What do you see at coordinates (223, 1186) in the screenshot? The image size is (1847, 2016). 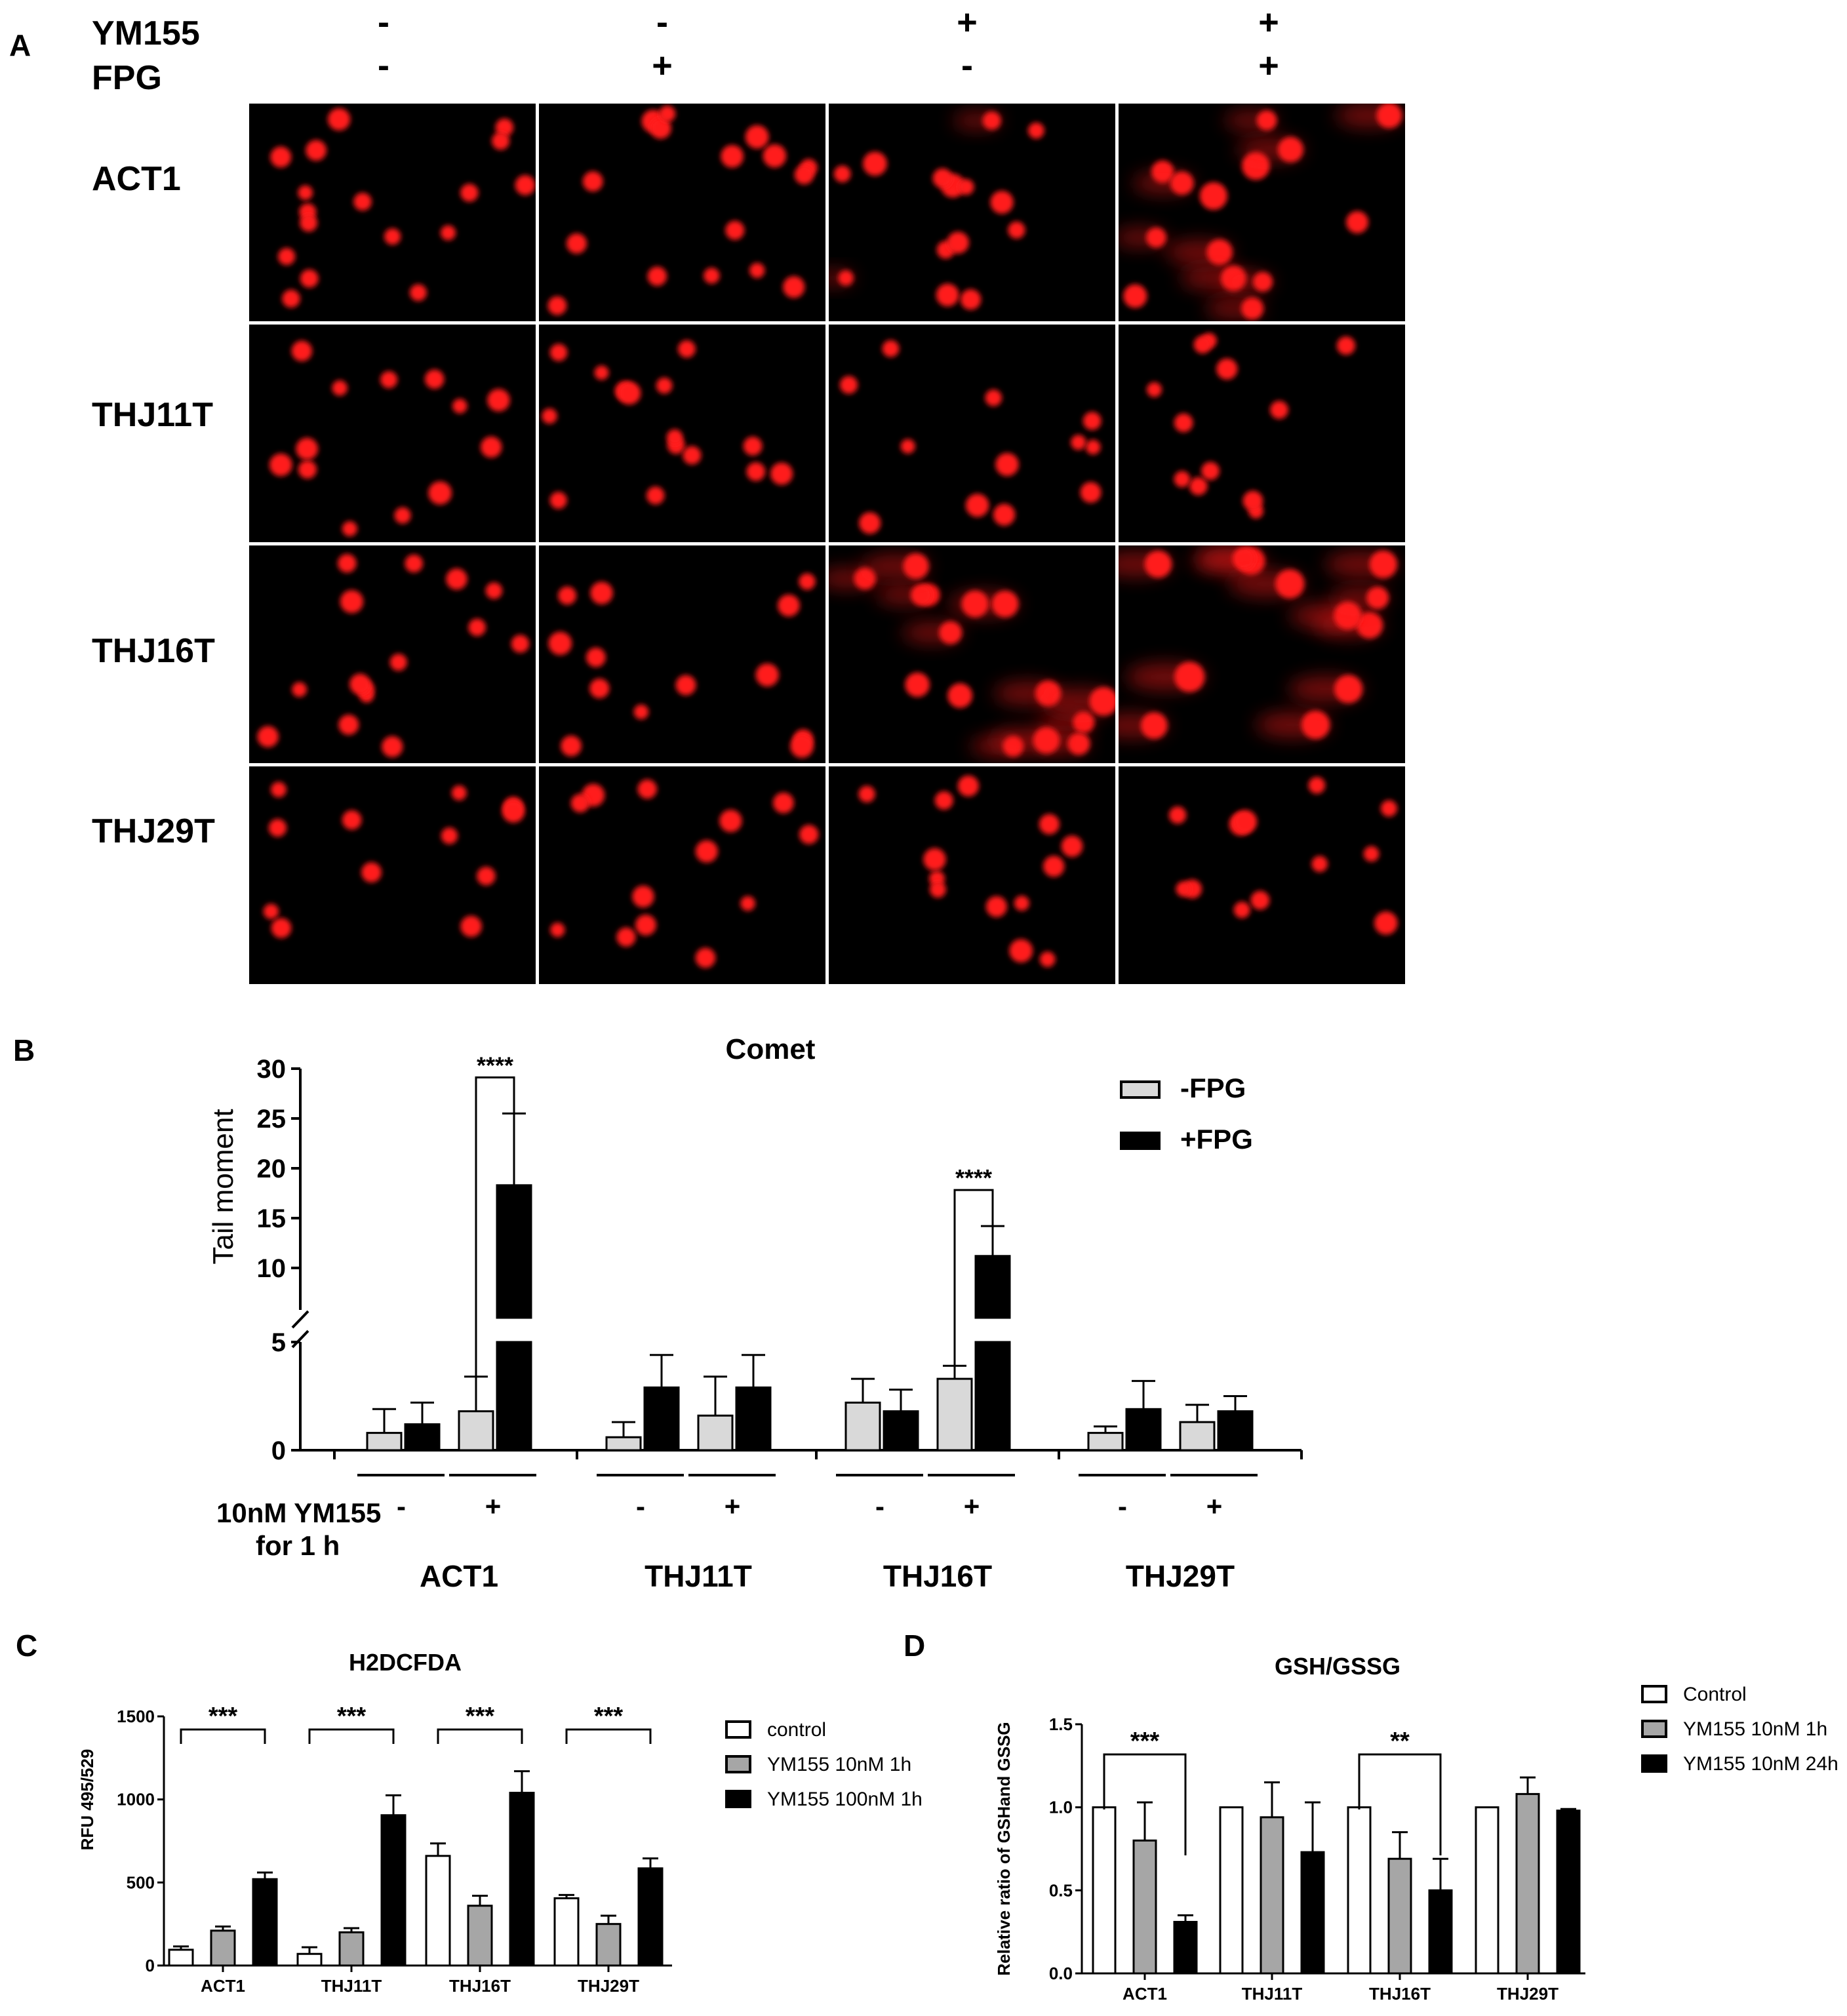 I see `y-axis-label: Tail moment` at bounding box center [223, 1186].